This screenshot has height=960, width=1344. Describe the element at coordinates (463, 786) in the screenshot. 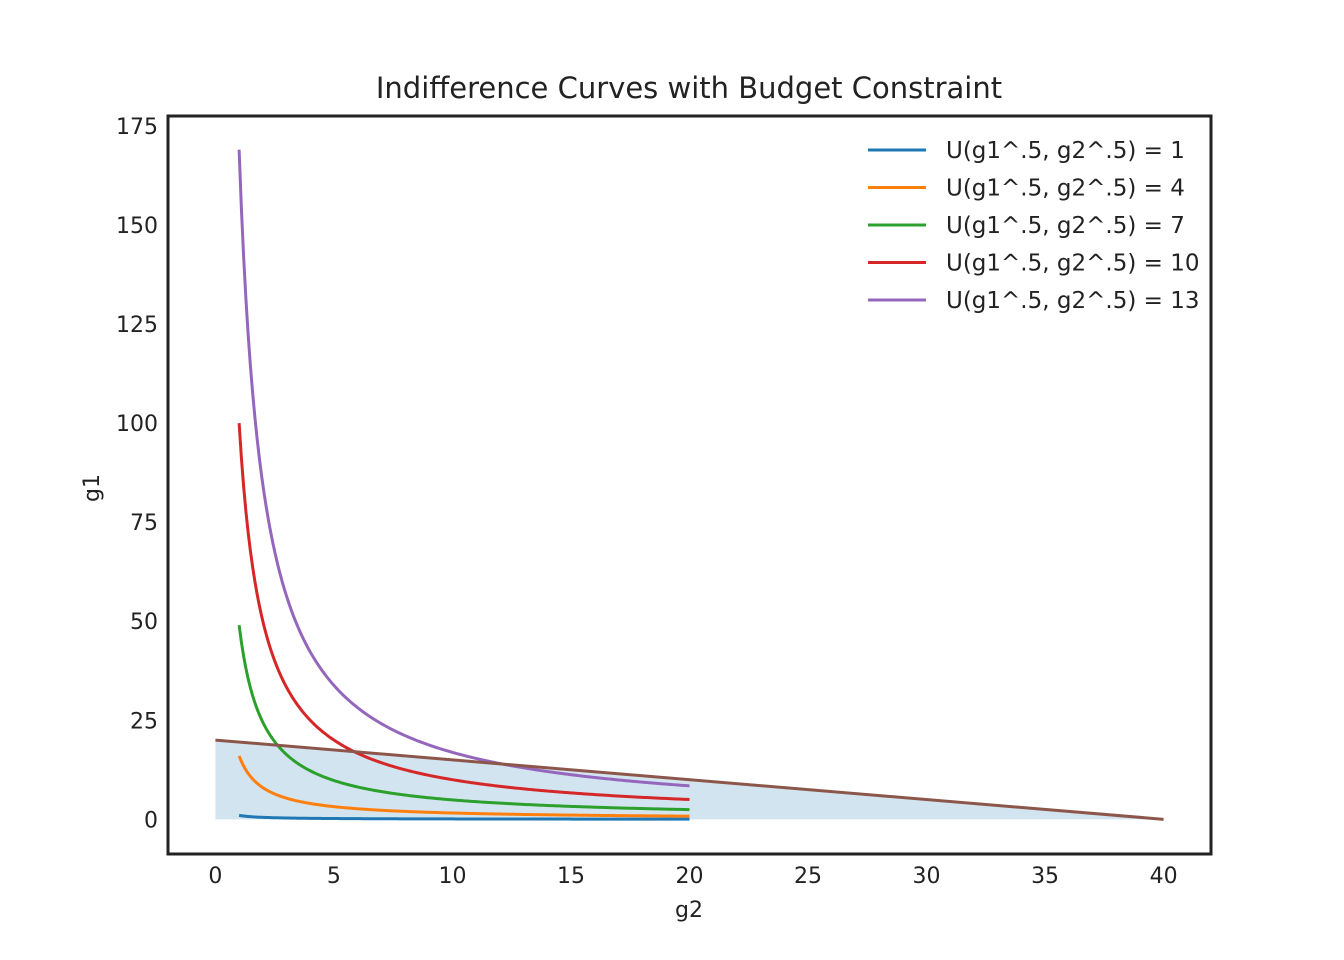

I see `series-line-u4` at that location.